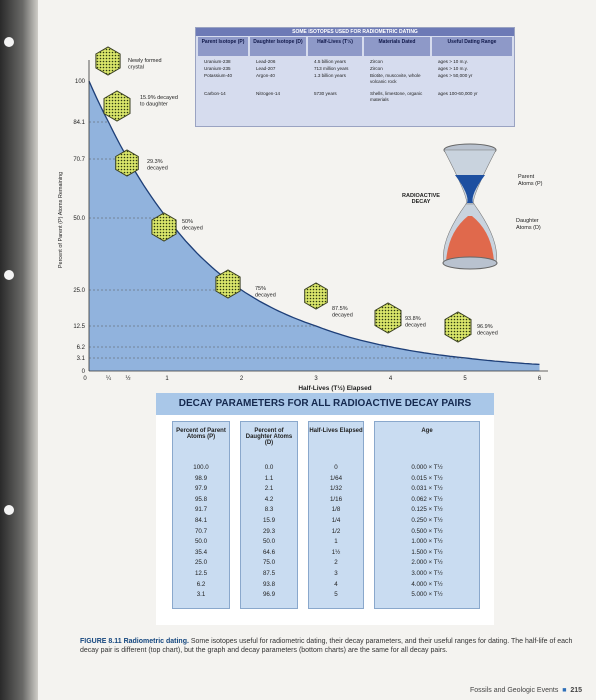 The image size is (596, 700). Describe the element at coordinates (427, 520) in the screenshot. I see `decay-table-cell: 0.250 × T½` at that location.